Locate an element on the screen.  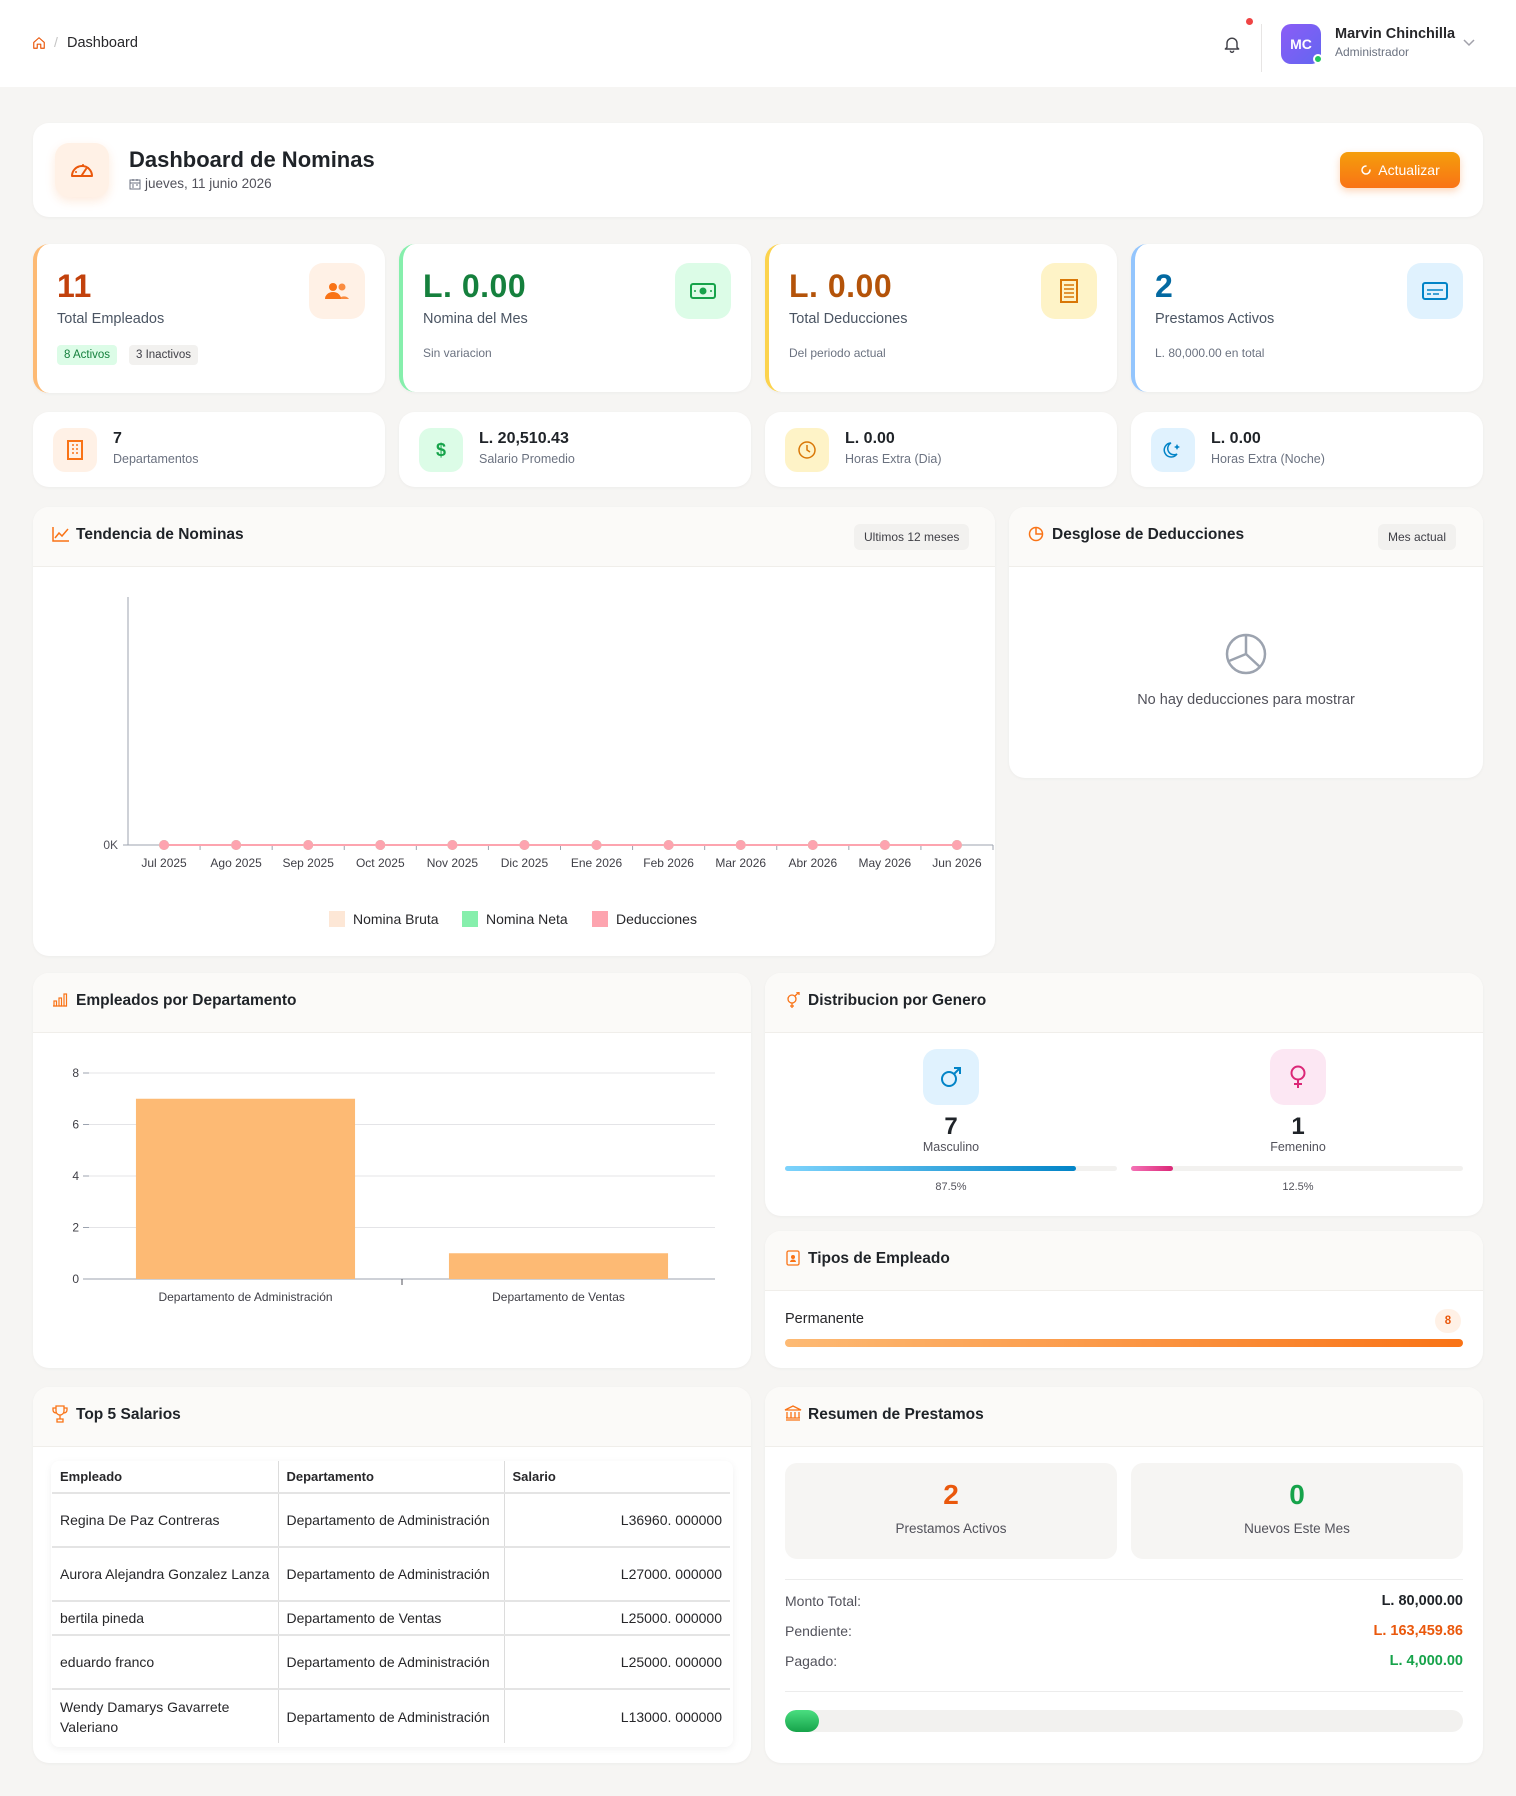
x-tick-label: Jul 2025 is located at coordinates (164, 863).